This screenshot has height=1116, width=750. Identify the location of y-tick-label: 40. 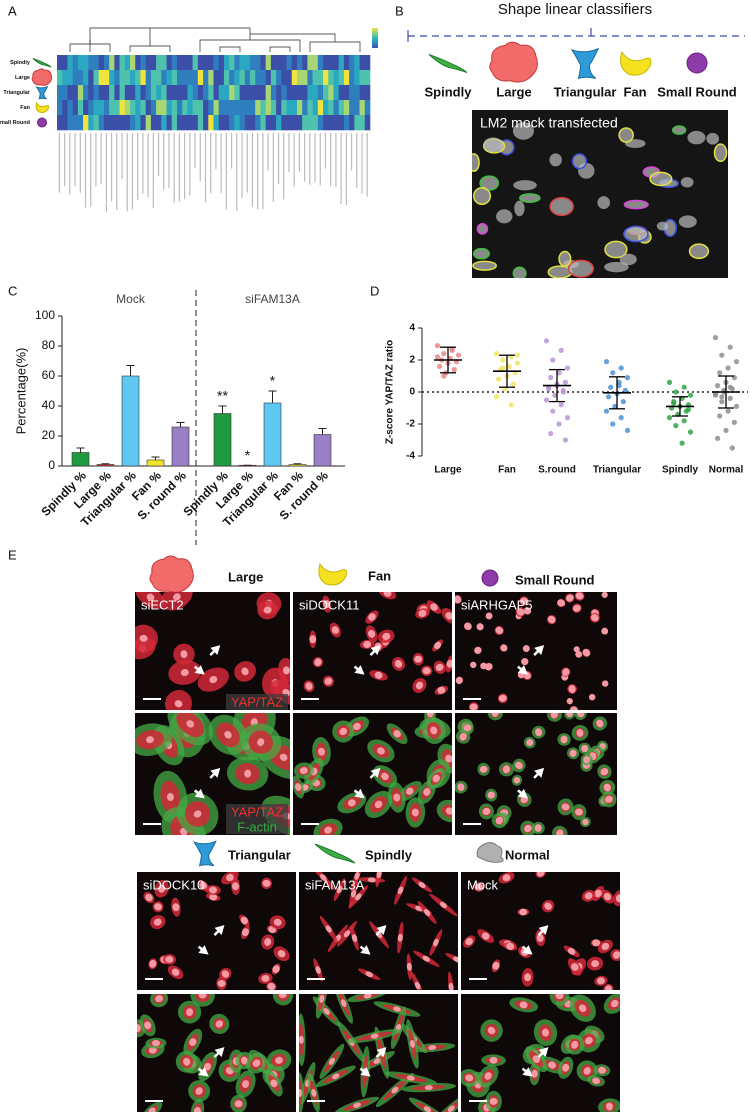
(49, 405).